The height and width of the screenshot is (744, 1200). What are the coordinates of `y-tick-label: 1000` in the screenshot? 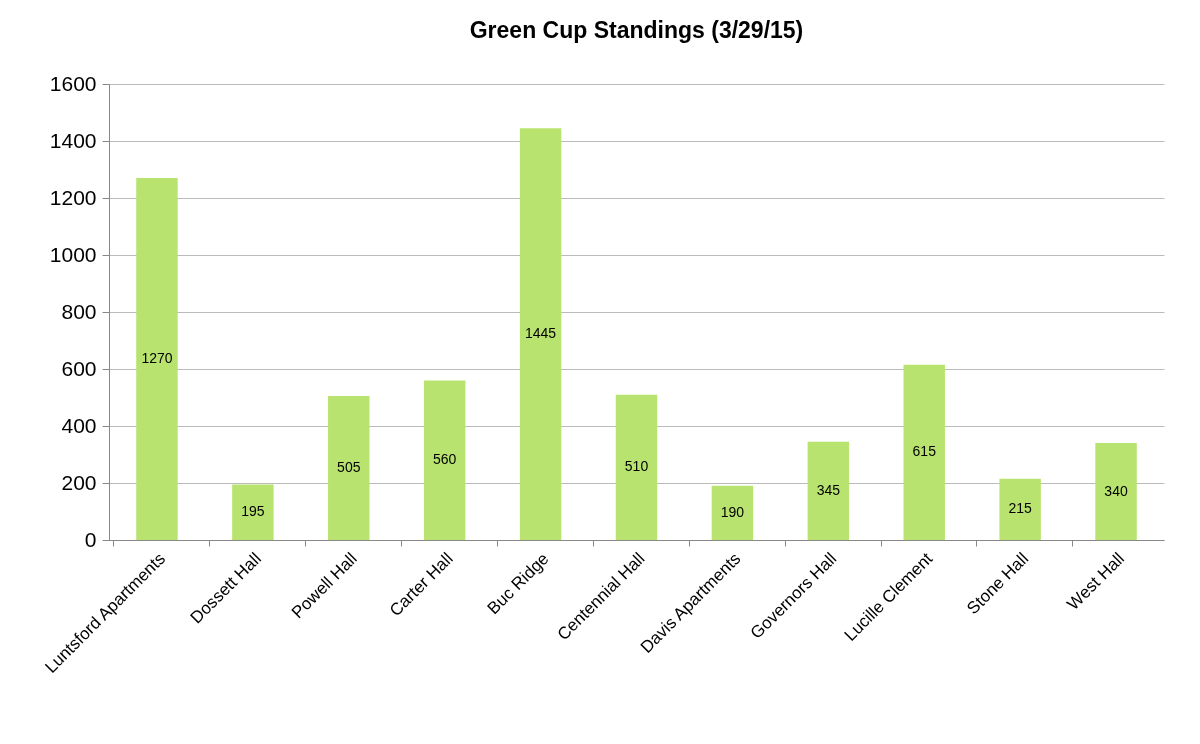 It's located at (73, 254).